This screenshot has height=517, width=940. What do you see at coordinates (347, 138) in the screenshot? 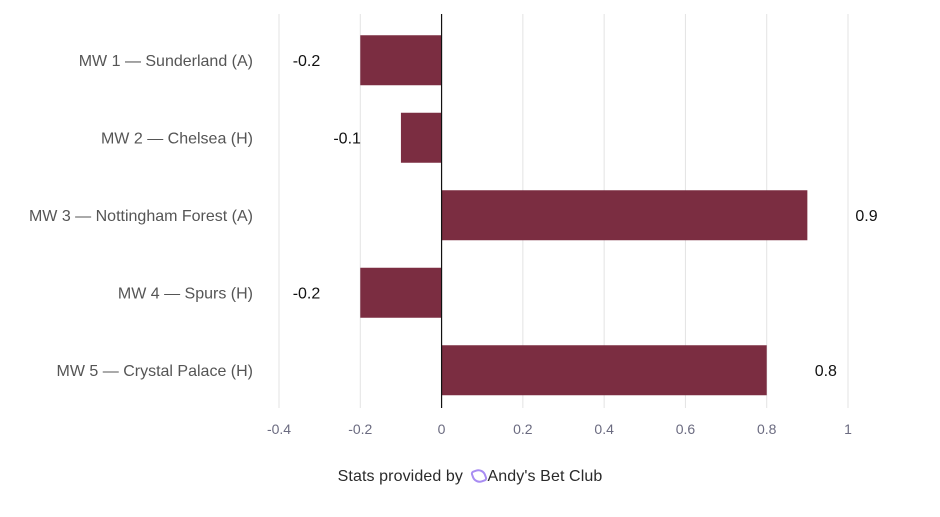
I see `data-label: -0.1` at bounding box center [347, 138].